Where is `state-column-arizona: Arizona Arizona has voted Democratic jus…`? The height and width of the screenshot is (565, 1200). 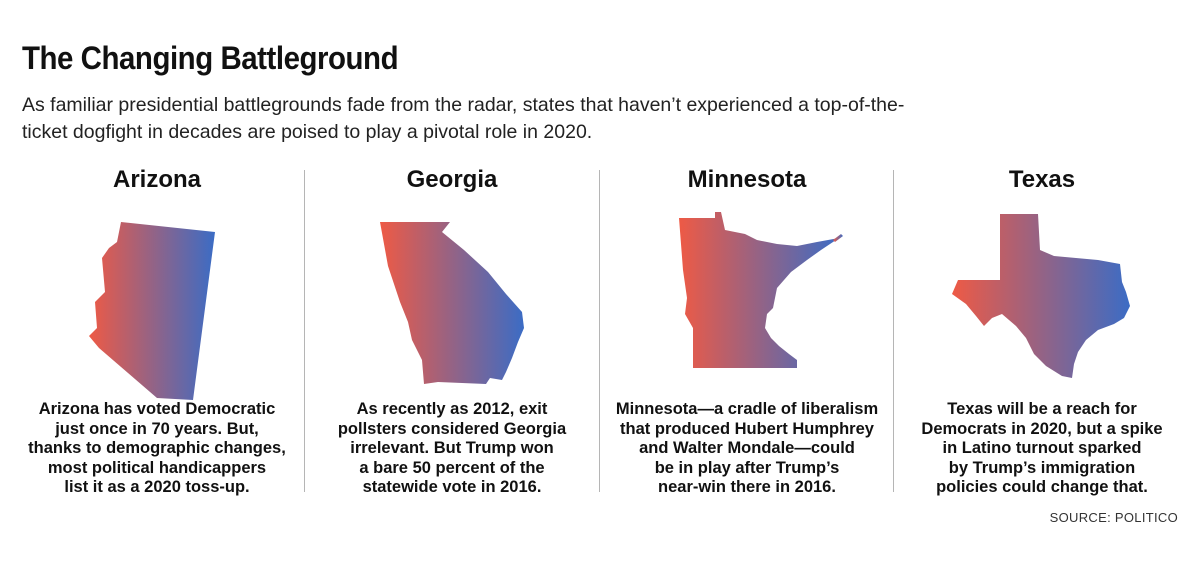 state-column-arizona: Arizona Arizona has voted Democratic jus… is located at coordinates (157, 336).